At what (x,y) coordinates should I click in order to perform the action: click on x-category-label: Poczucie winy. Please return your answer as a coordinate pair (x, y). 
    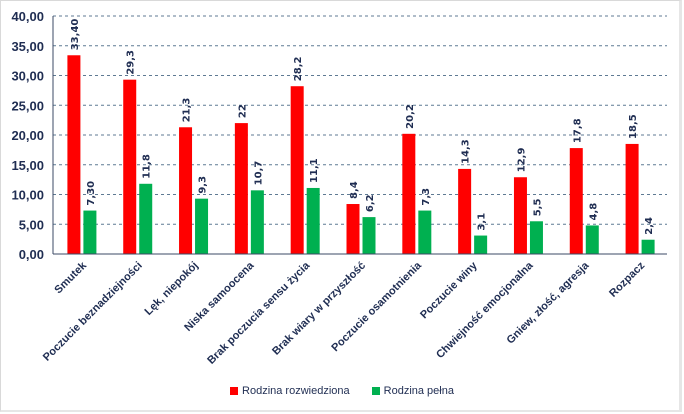
    Looking at the image, I should click on (449, 290).